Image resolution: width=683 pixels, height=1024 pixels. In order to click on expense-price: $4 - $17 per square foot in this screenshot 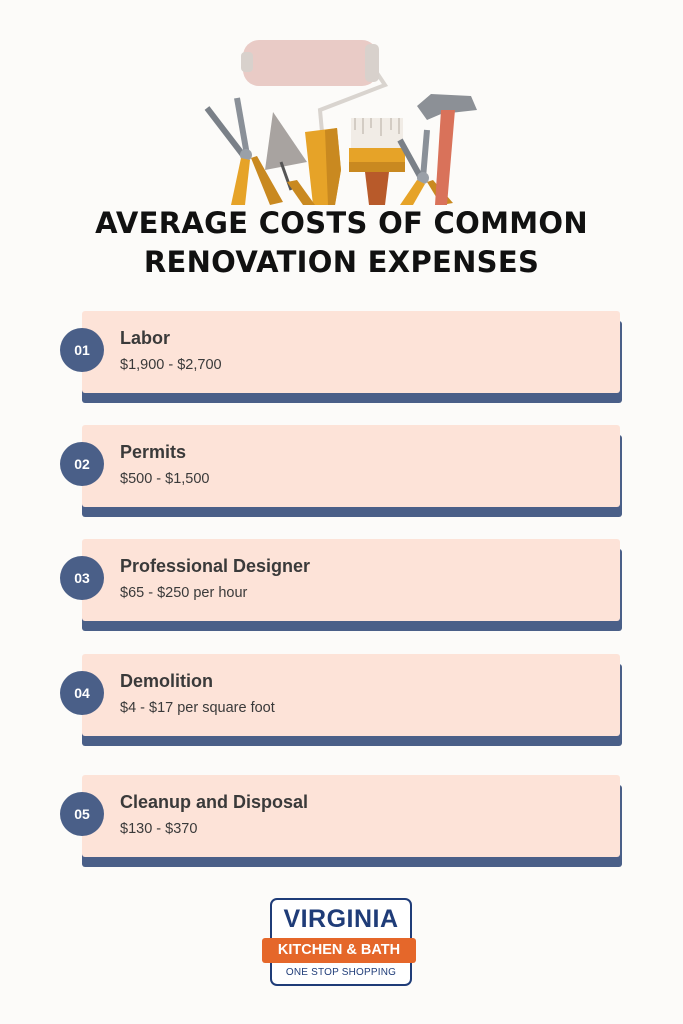, I will do `click(197, 708)`.